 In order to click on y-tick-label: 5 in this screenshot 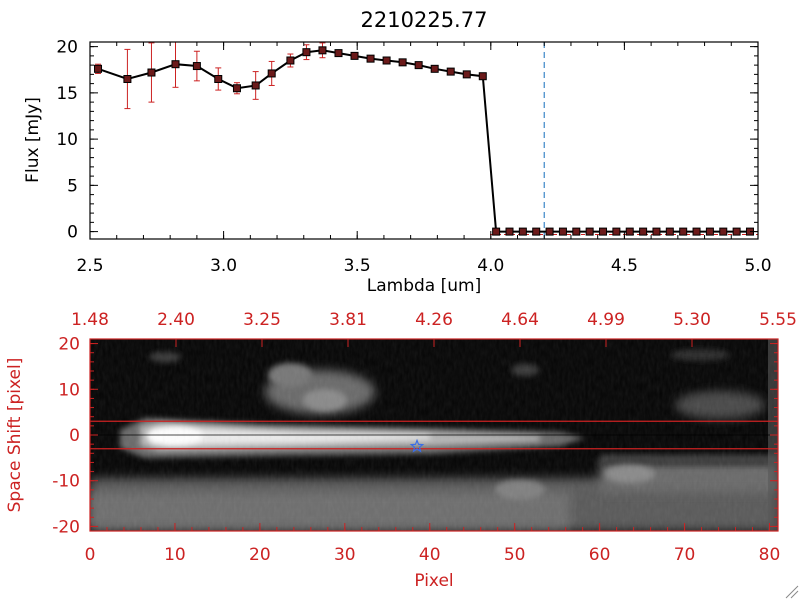, I will do `click(72, 186)`.